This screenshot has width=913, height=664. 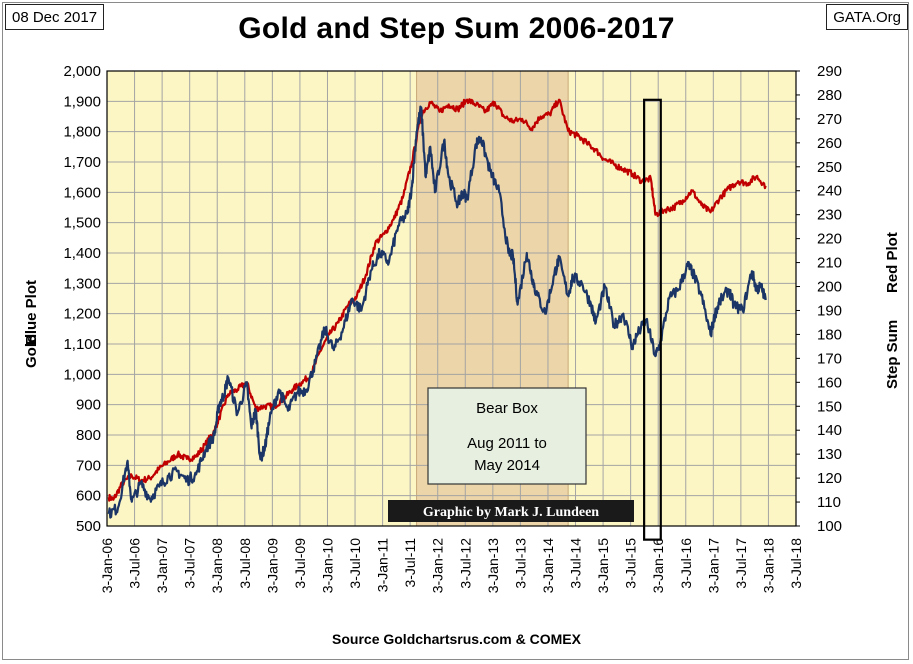 What do you see at coordinates (829, 454) in the screenshot?
I see `y-right-tick-label: 130` at bounding box center [829, 454].